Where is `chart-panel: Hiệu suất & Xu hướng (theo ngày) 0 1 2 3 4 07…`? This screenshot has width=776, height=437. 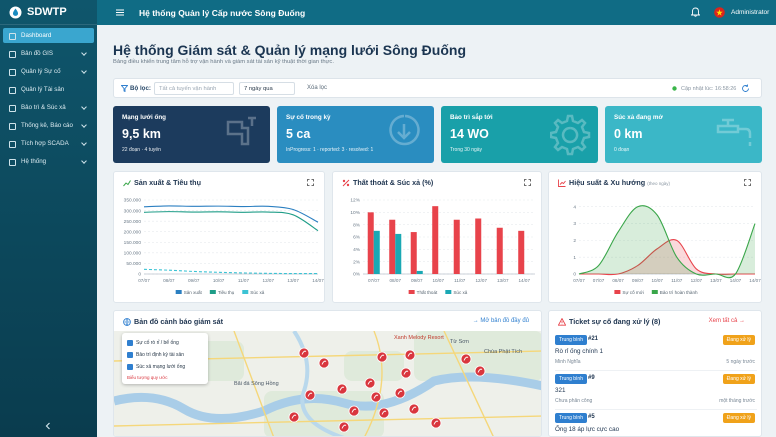 chart-panel: Hiệu suất & Xu hướng (theo ngày) 0 1 2 3 4 07… is located at coordinates (655, 237).